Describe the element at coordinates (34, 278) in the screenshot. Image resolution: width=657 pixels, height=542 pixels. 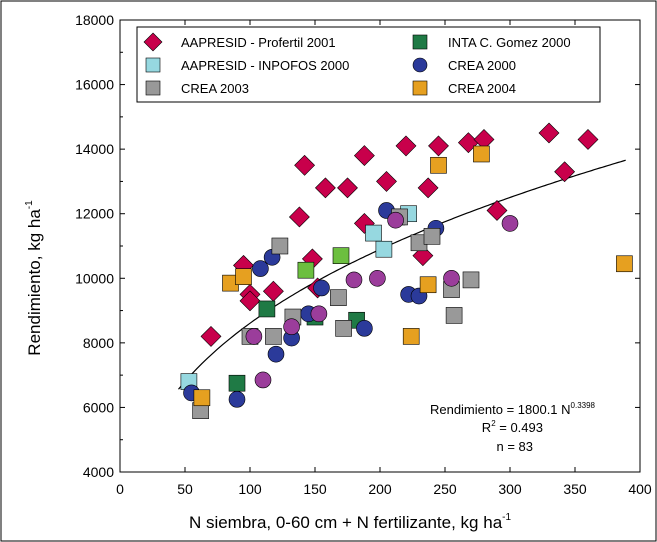
I see `y-axis-title: Rendimiento, kg ha-1` at that location.